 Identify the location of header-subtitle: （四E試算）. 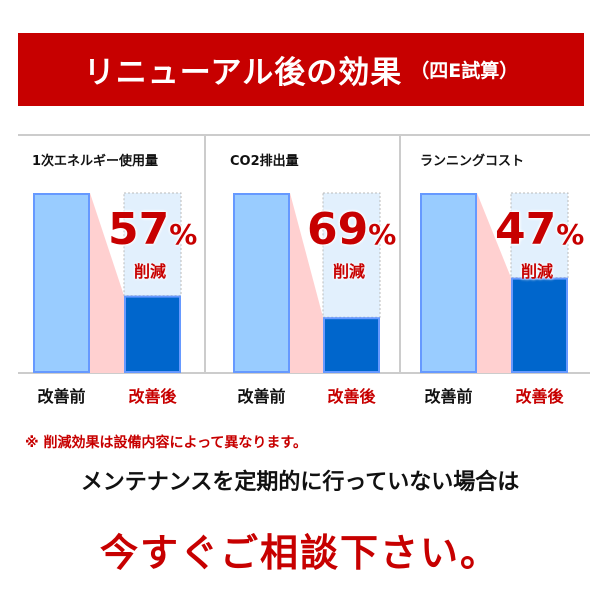
(464, 71).